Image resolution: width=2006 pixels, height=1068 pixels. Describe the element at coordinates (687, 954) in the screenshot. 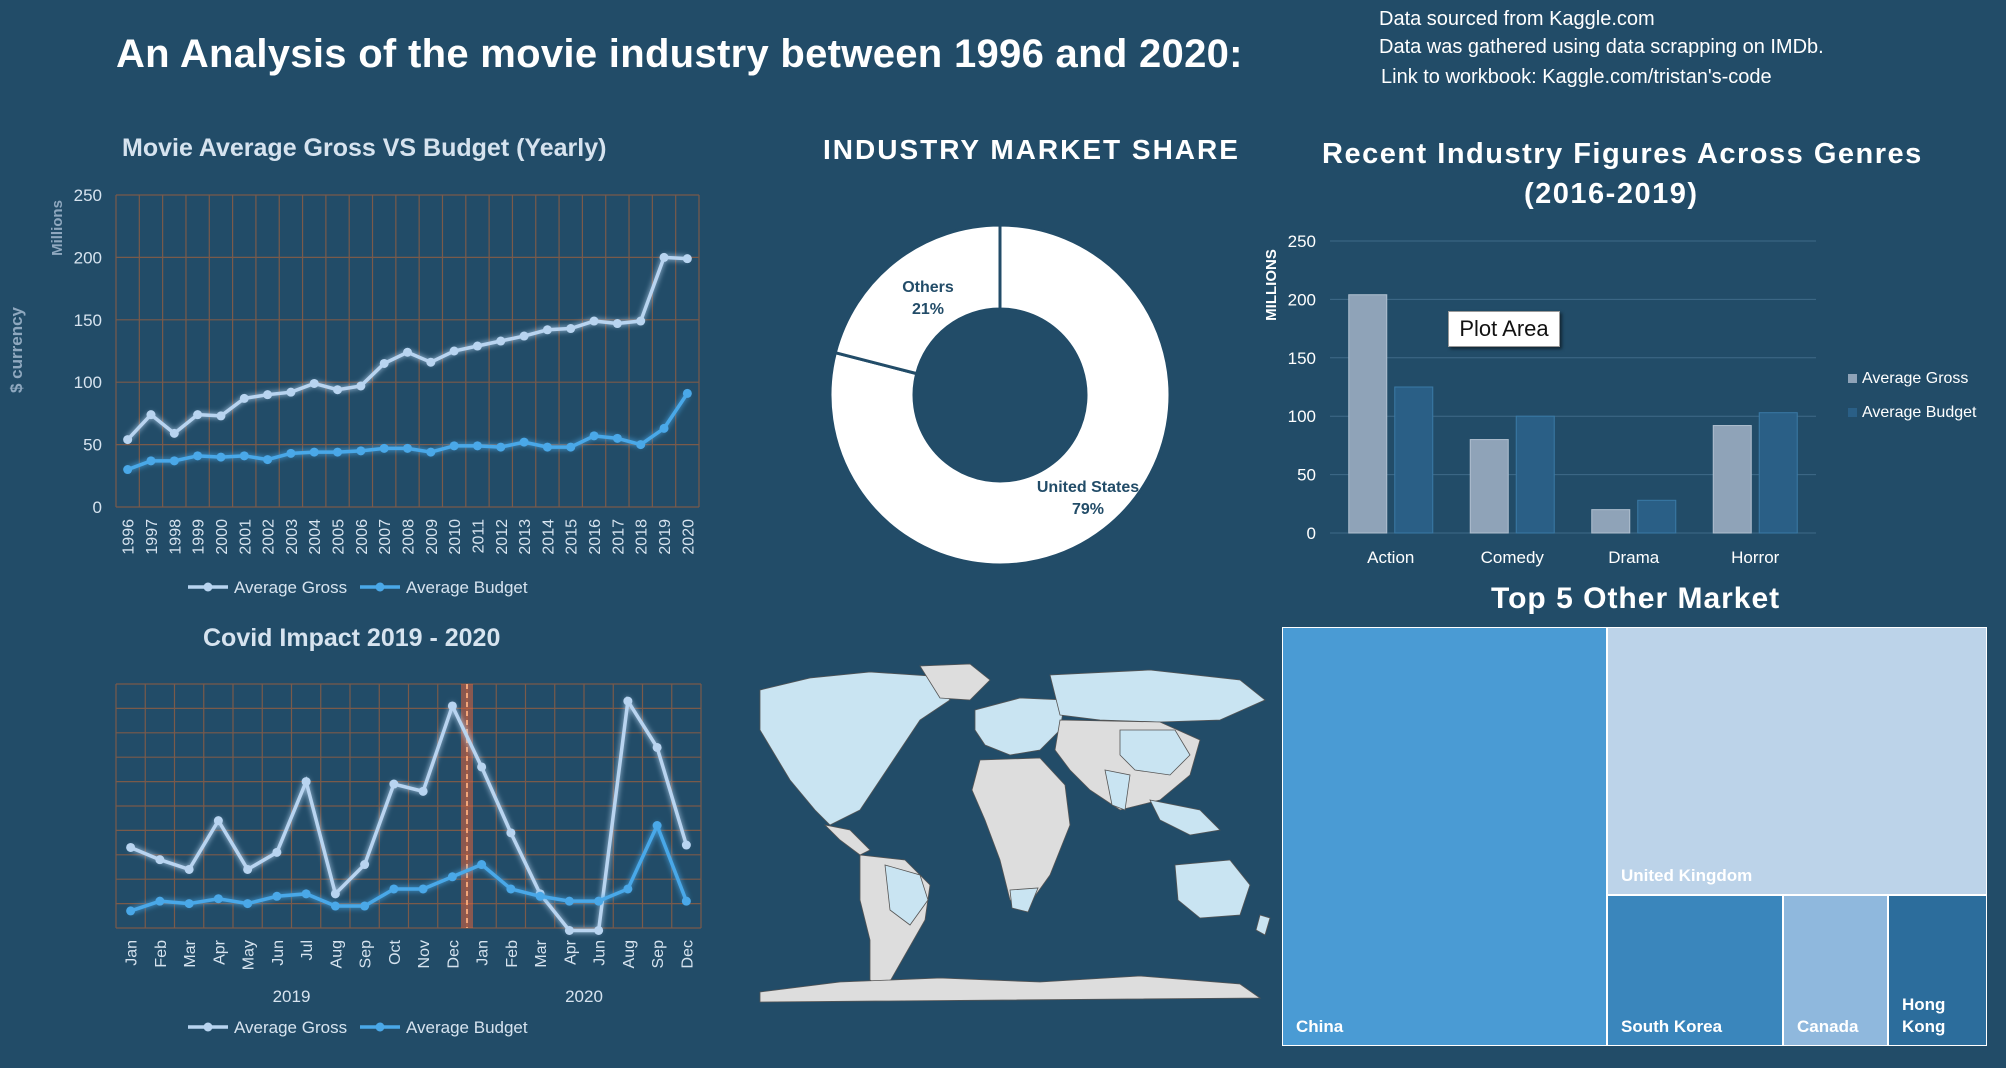

I see `x-tick-label: Dec` at that location.